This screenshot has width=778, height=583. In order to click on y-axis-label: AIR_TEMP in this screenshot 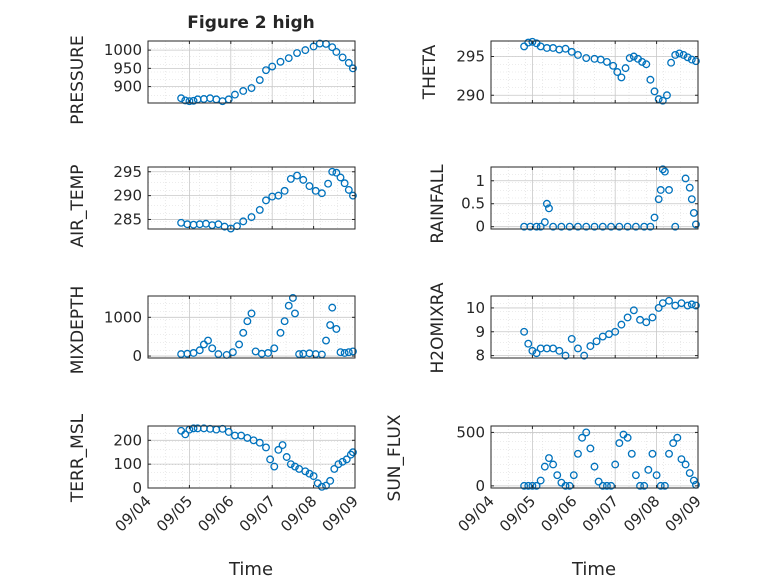, I will do `click(78, 206)`.